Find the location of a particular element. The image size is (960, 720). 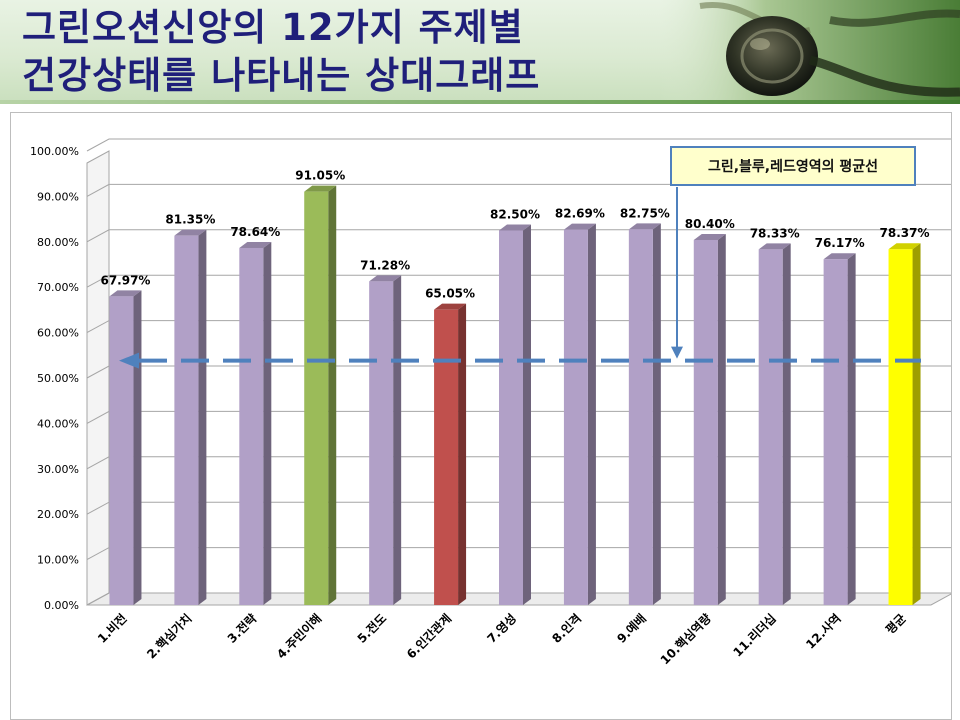

slide-title: 그린오션신앙의 12가지 주제별 건강상태를 나타내는 상대그래프 is located at coordinates (281, 52).